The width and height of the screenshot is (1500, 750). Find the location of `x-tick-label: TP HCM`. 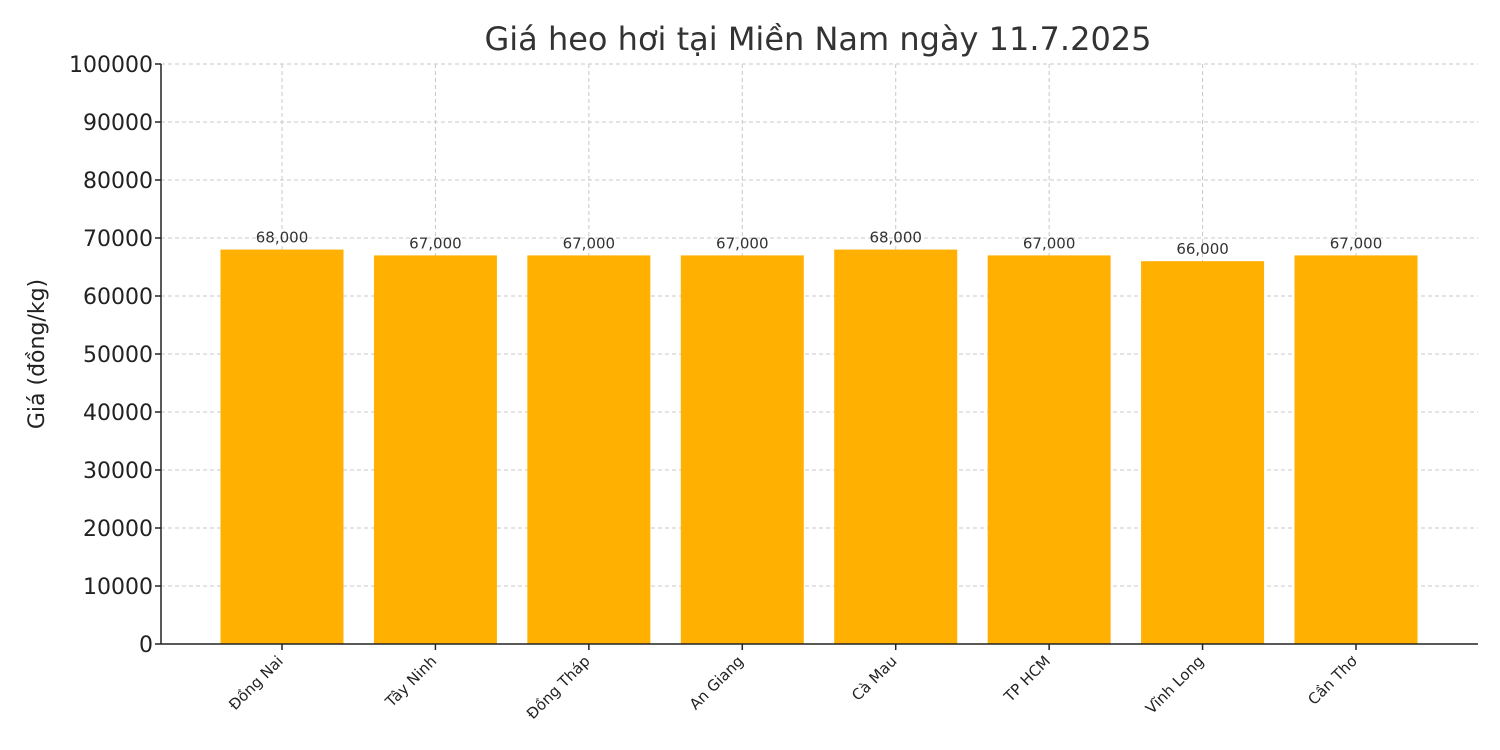

x-tick-label: TP HCM is located at coordinates (1027, 679).